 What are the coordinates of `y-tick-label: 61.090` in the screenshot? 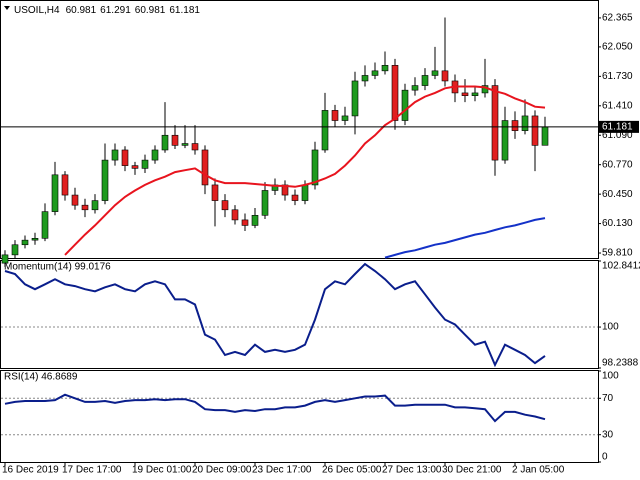 It's located at (617, 135).